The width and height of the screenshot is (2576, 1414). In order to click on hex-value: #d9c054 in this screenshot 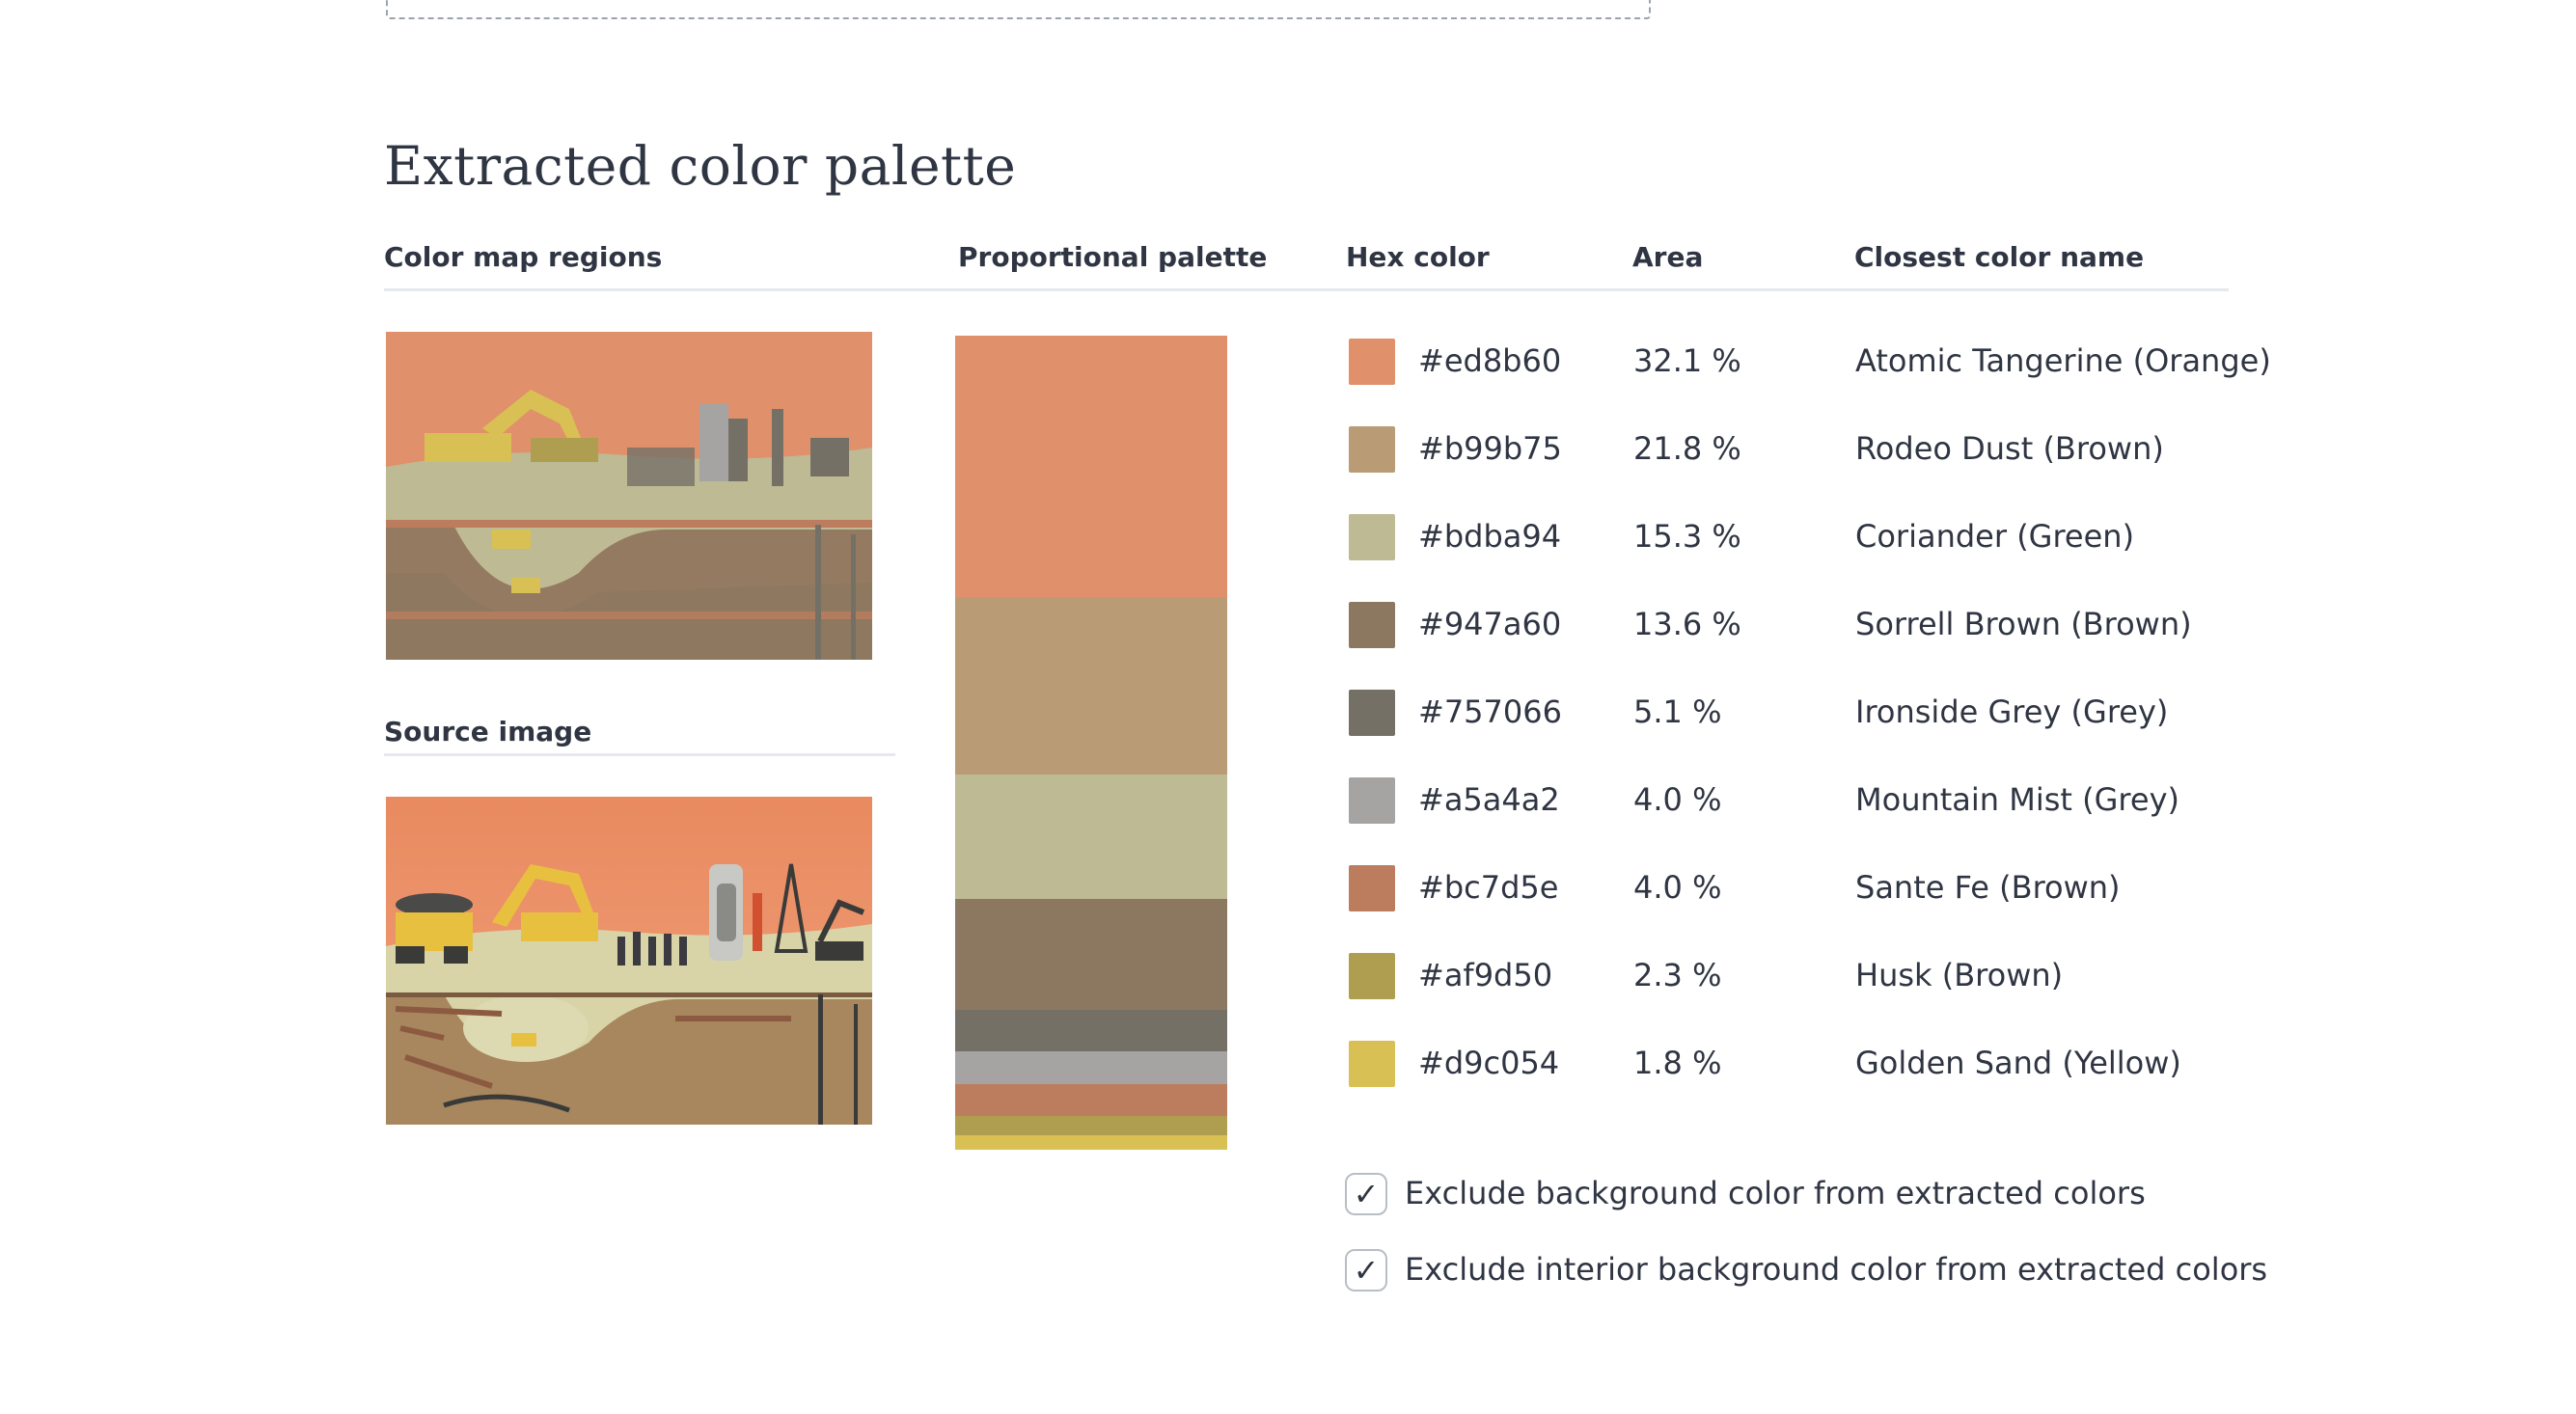, I will do `click(1489, 1063)`.